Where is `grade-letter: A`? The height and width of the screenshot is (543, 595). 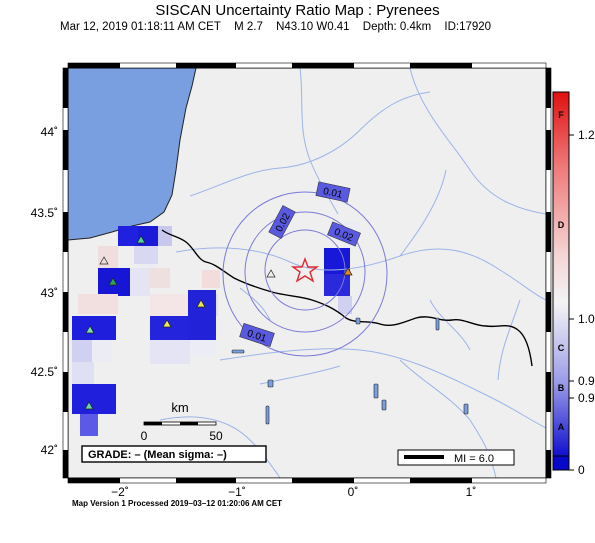 grade-letter: A is located at coordinates (561, 427).